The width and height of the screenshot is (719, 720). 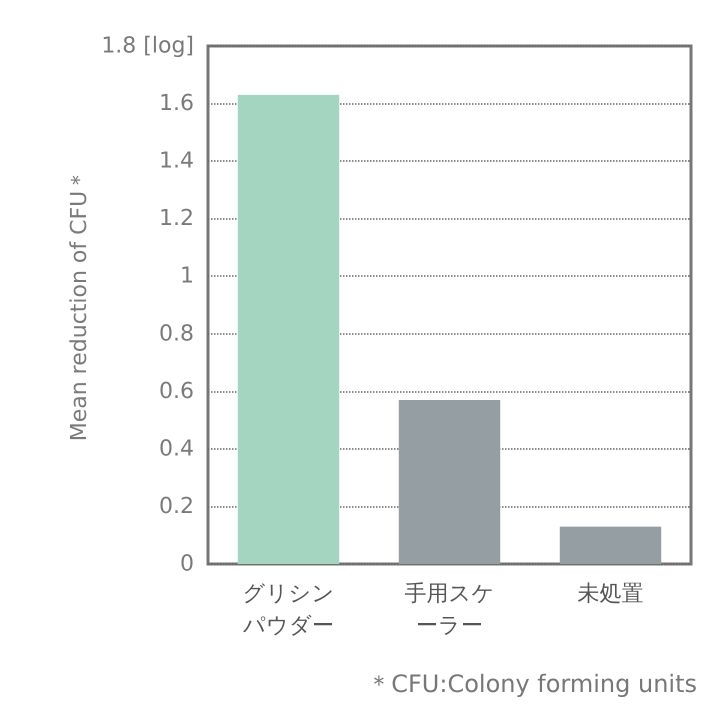 What do you see at coordinates (187, 564) in the screenshot?
I see `y-tick-label: 0` at bounding box center [187, 564].